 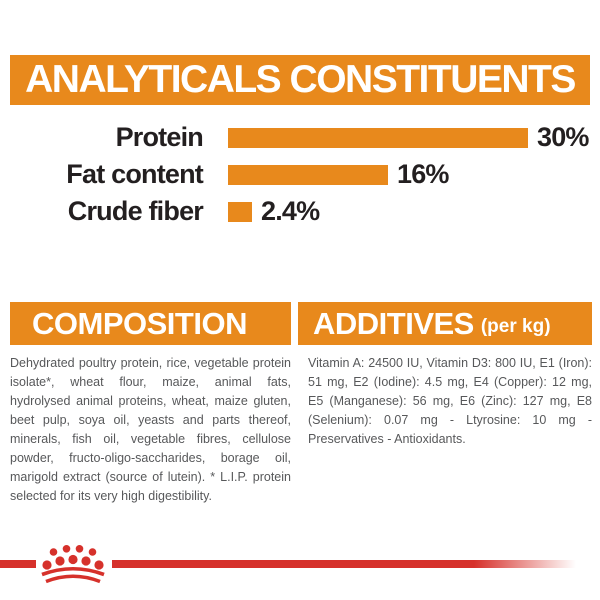 What do you see at coordinates (515, 326) in the screenshot?
I see `additives-unit-label: (per kg)` at bounding box center [515, 326].